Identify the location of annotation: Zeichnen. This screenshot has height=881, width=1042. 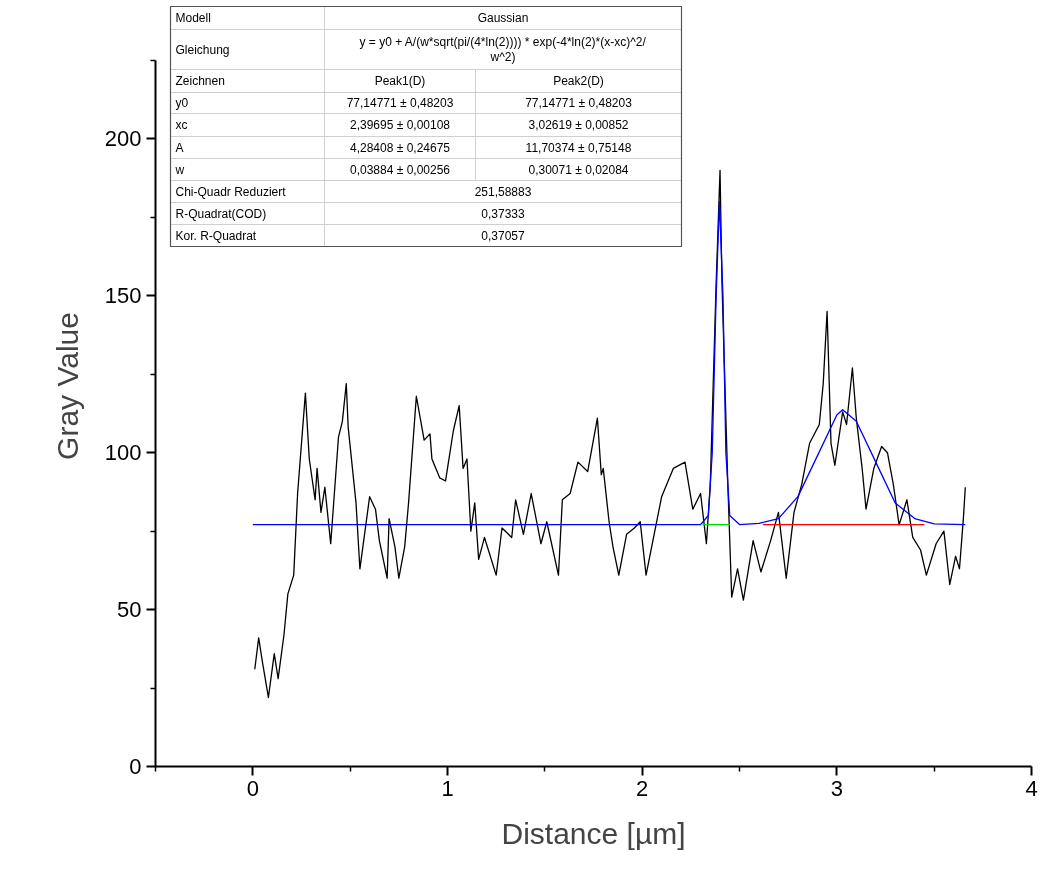
(200, 81).